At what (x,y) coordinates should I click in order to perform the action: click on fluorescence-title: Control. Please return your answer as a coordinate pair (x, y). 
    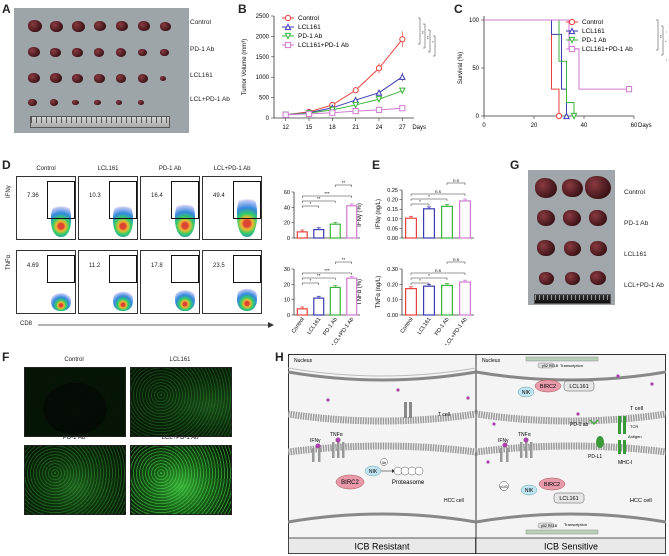
    Looking at the image, I should click on (74, 360).